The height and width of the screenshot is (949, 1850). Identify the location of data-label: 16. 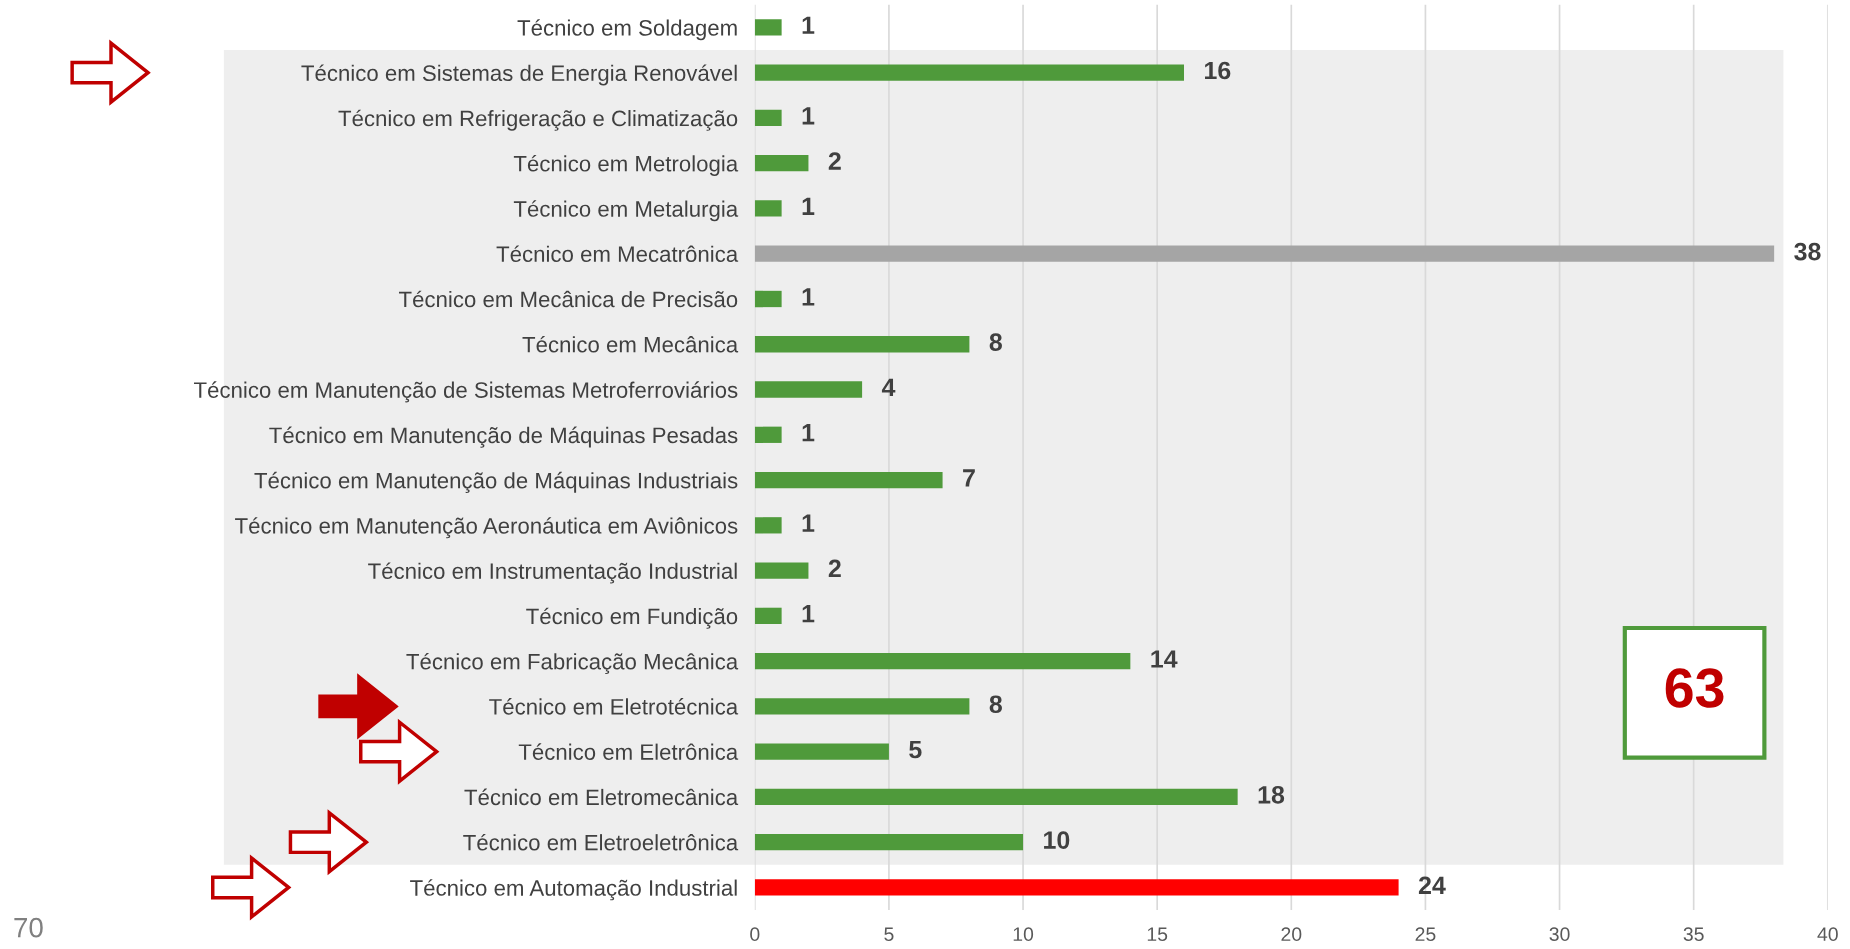
(1218, 70).